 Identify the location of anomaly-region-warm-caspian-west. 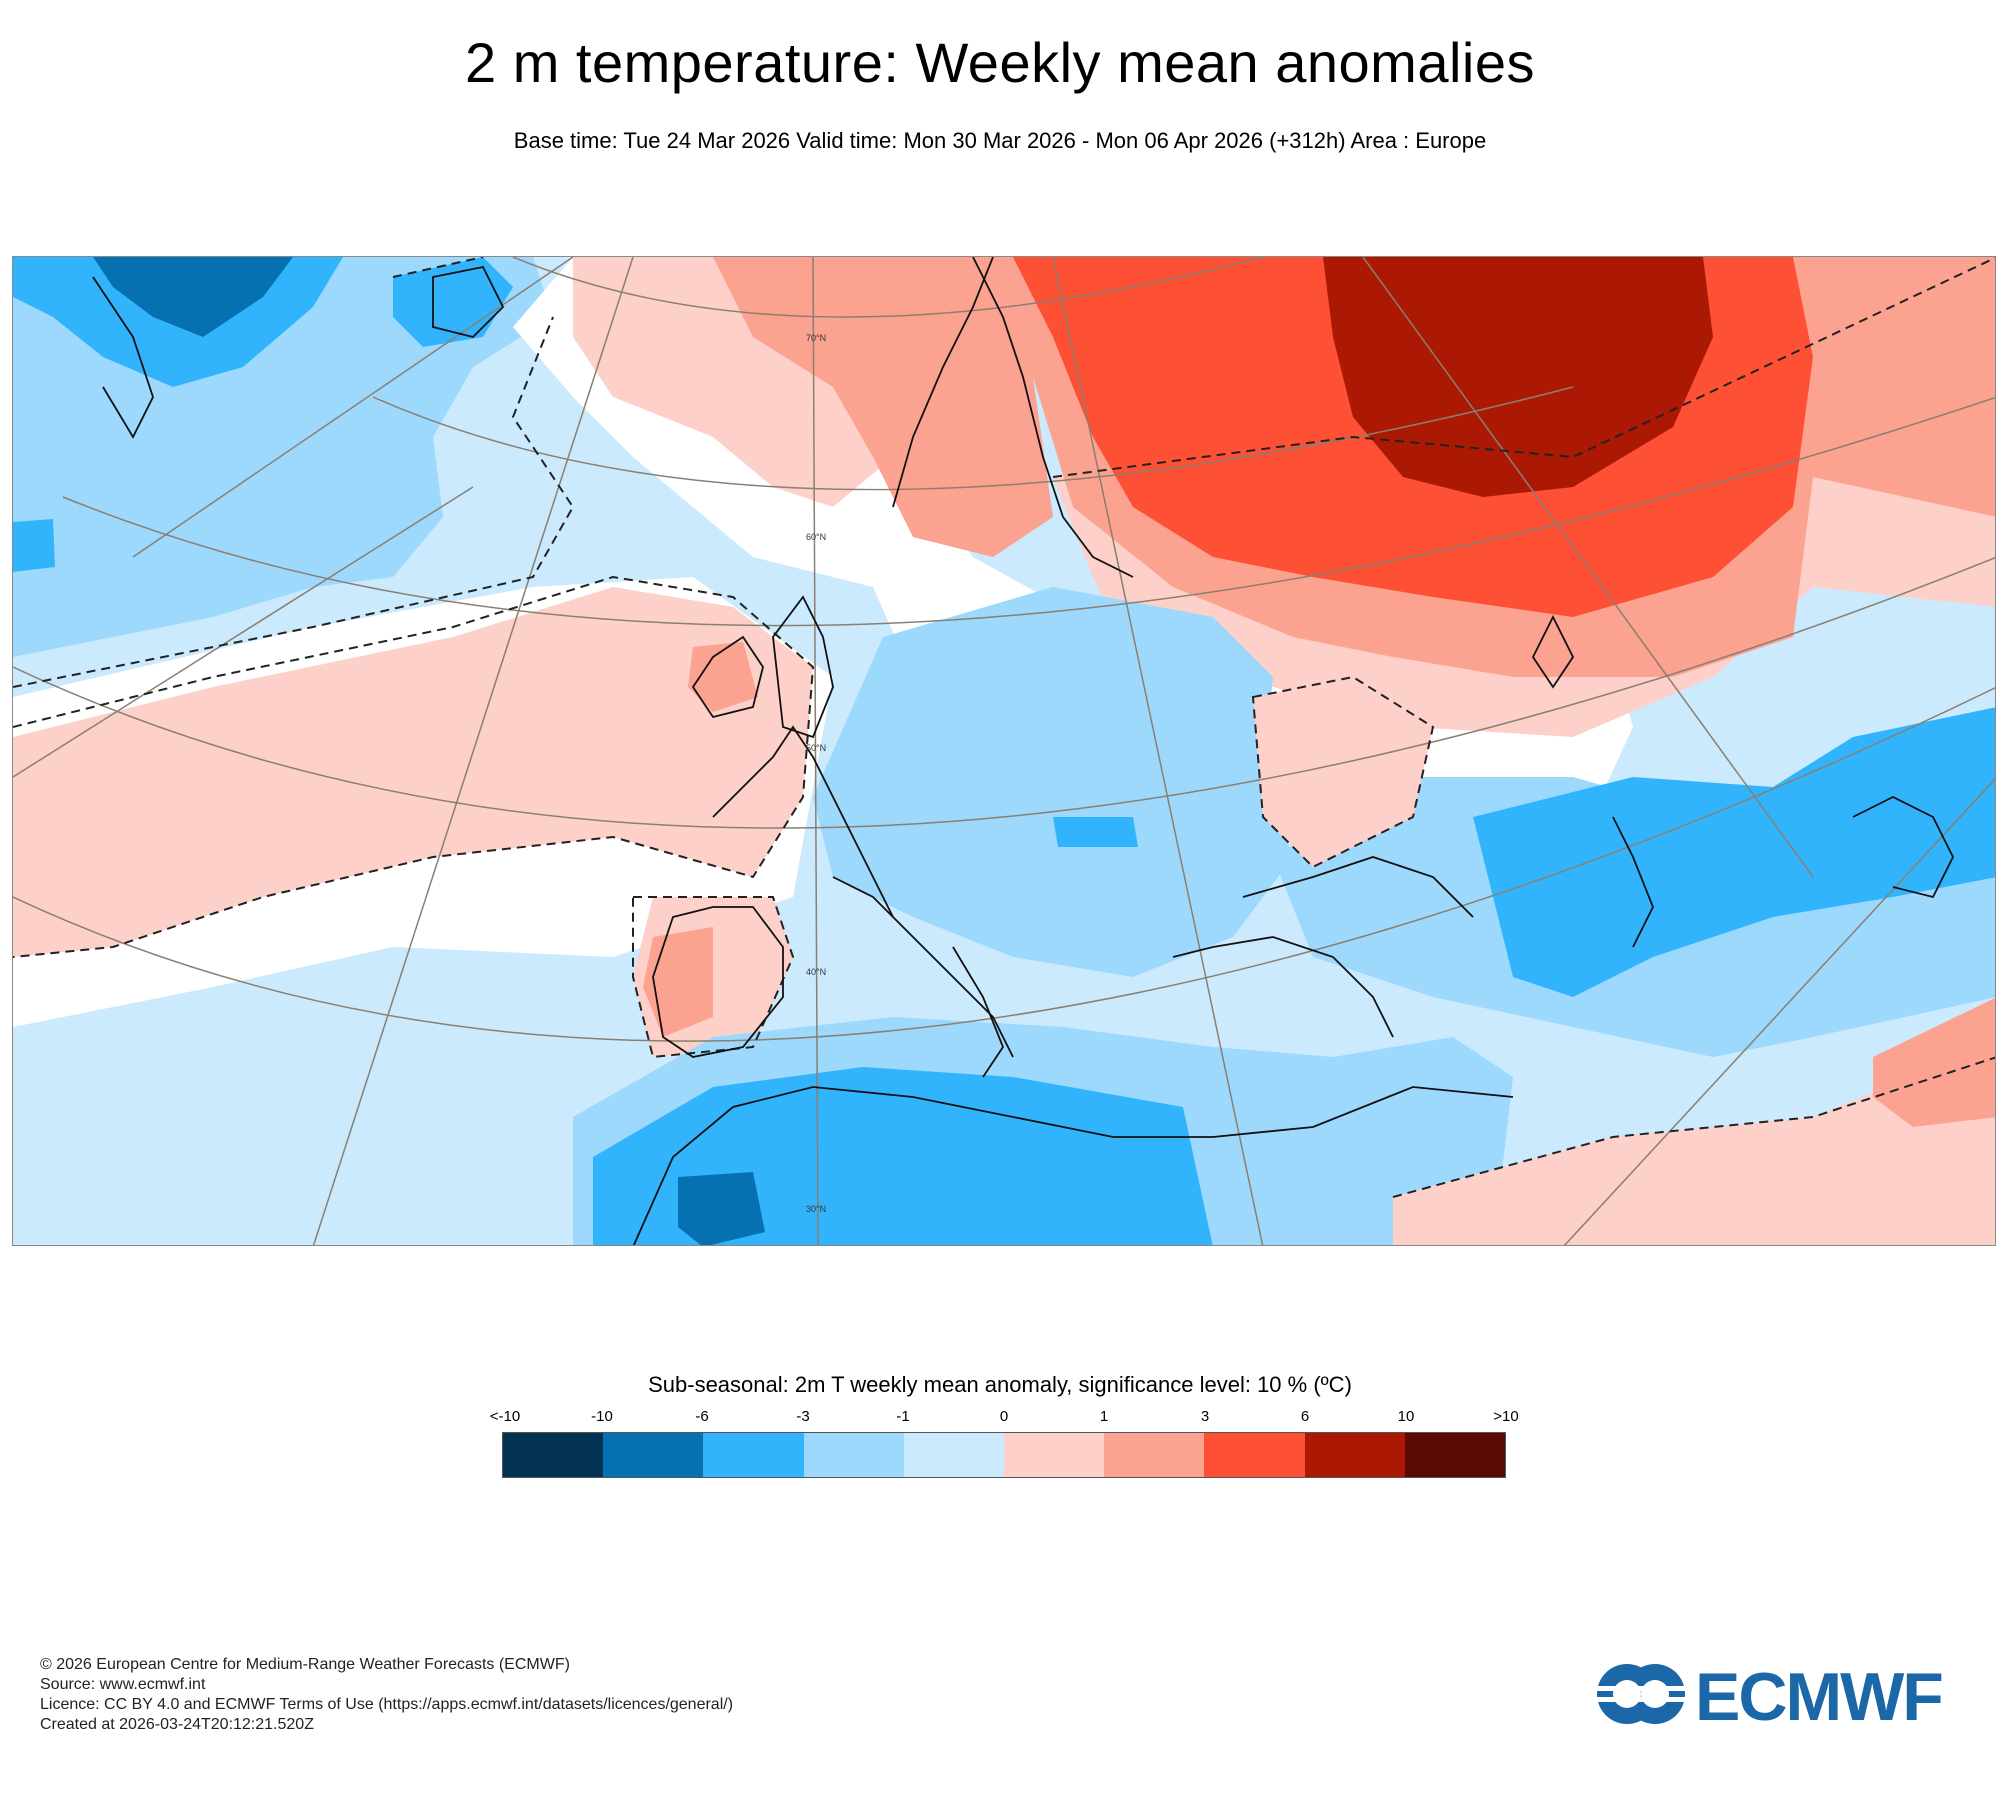
(1343, 772).